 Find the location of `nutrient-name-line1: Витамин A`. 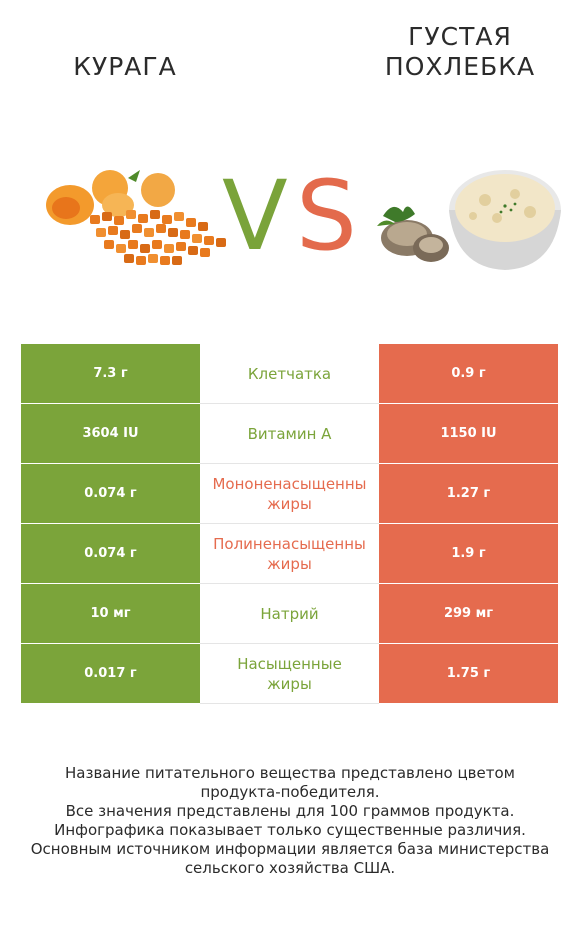

nutrient-name-line1: Витамин A is located at coordinates (289, 433).